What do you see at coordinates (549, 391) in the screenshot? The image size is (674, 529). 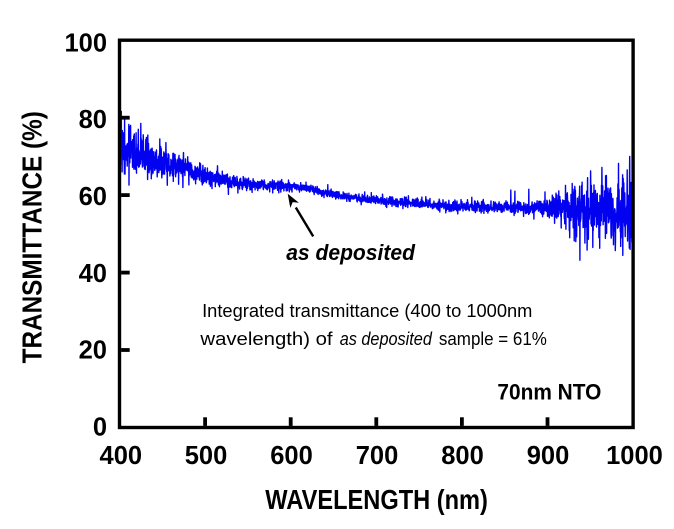 I see `svg-text: 70nm NTO` at bounding box center [549, 391].